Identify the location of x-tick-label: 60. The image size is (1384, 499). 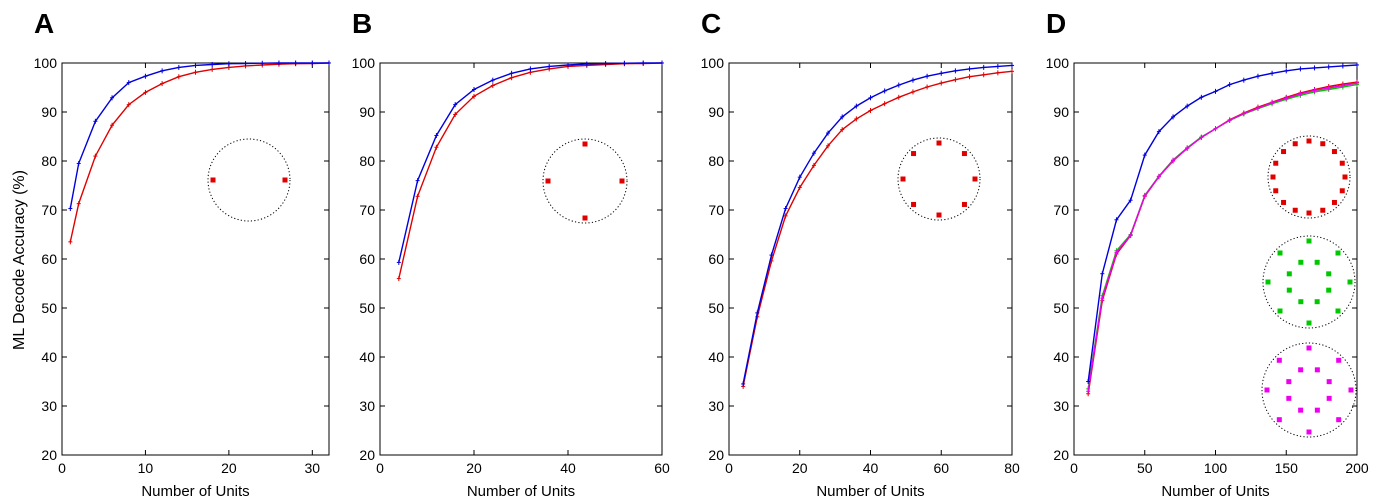
(662, 468).